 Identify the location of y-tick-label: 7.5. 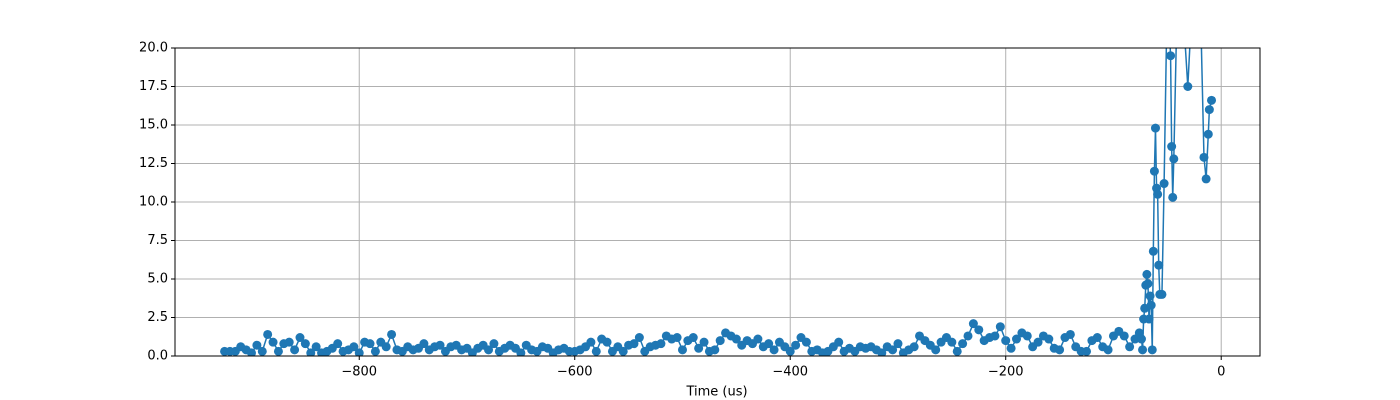
(157, 240).